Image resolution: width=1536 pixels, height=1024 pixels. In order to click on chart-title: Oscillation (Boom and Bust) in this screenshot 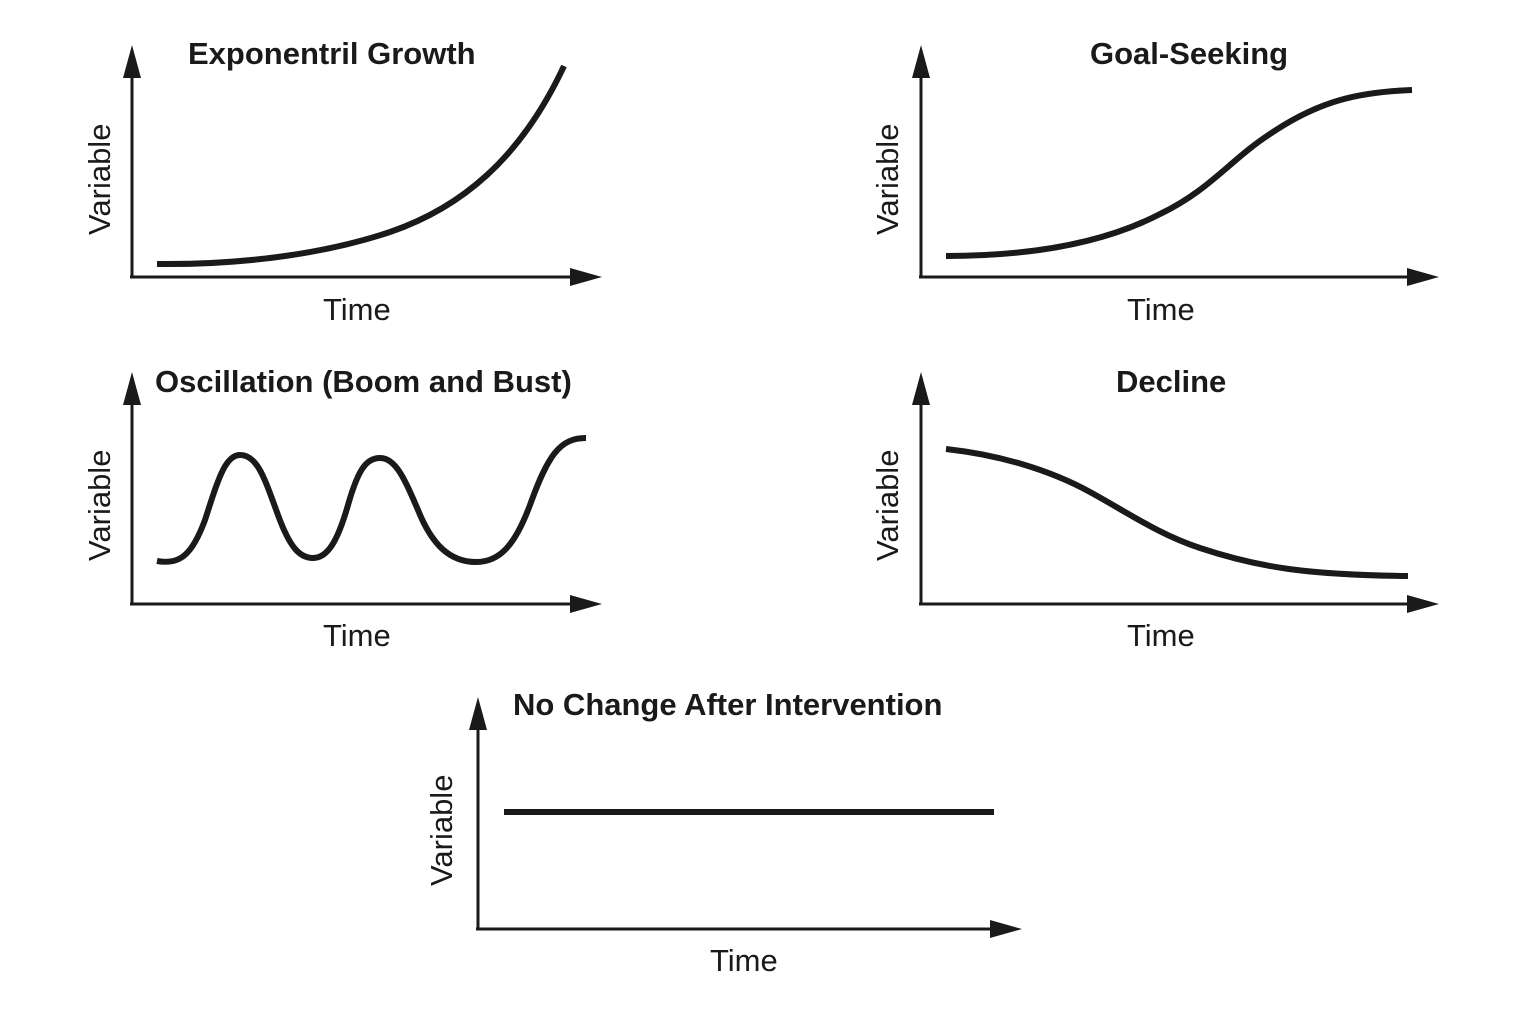, I will do `click(363, 381)`.